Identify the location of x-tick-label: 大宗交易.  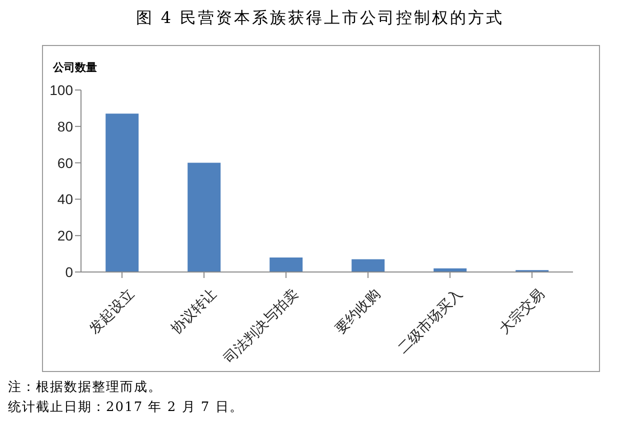
(522, 312).